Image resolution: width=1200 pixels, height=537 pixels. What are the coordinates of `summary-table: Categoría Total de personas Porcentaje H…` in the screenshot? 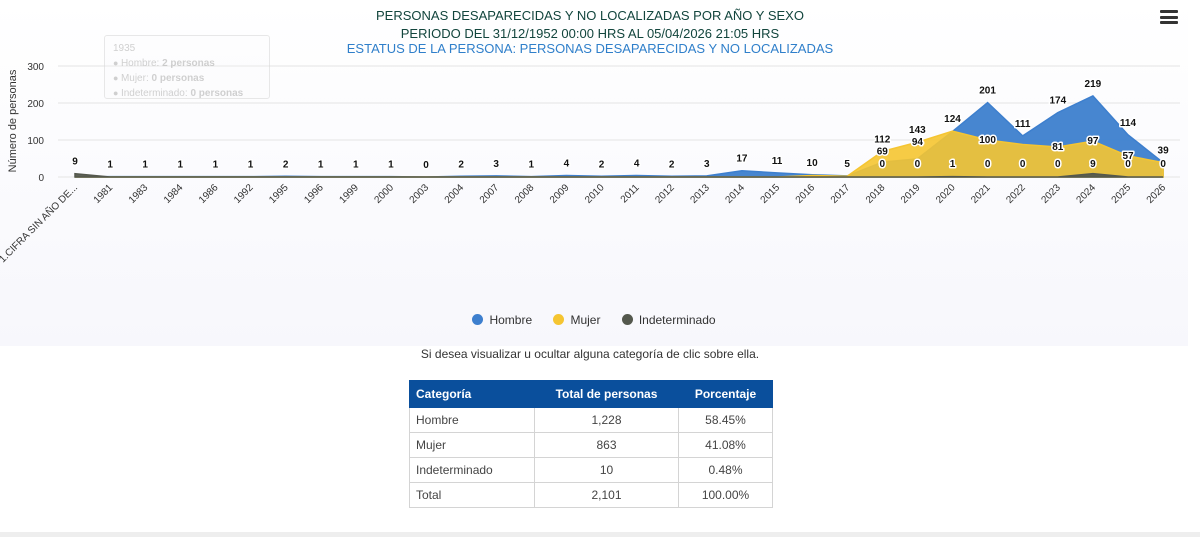 It's located at (591, 444).